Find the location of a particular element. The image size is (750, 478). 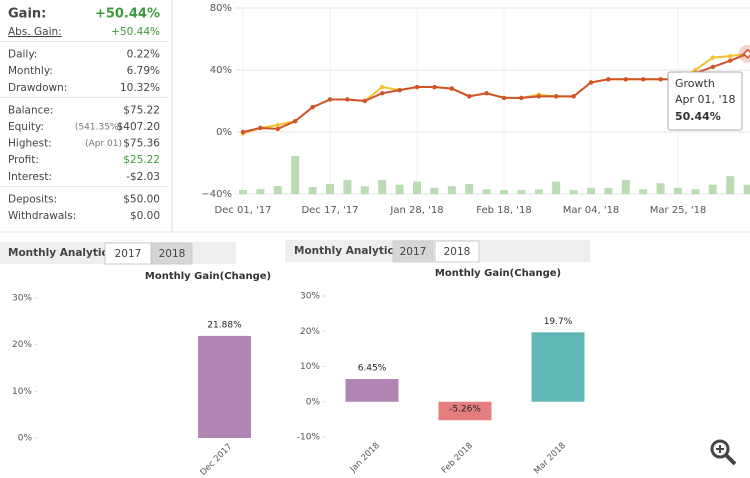

stat-value: -$2.03 is located at coordinates (143, 177).